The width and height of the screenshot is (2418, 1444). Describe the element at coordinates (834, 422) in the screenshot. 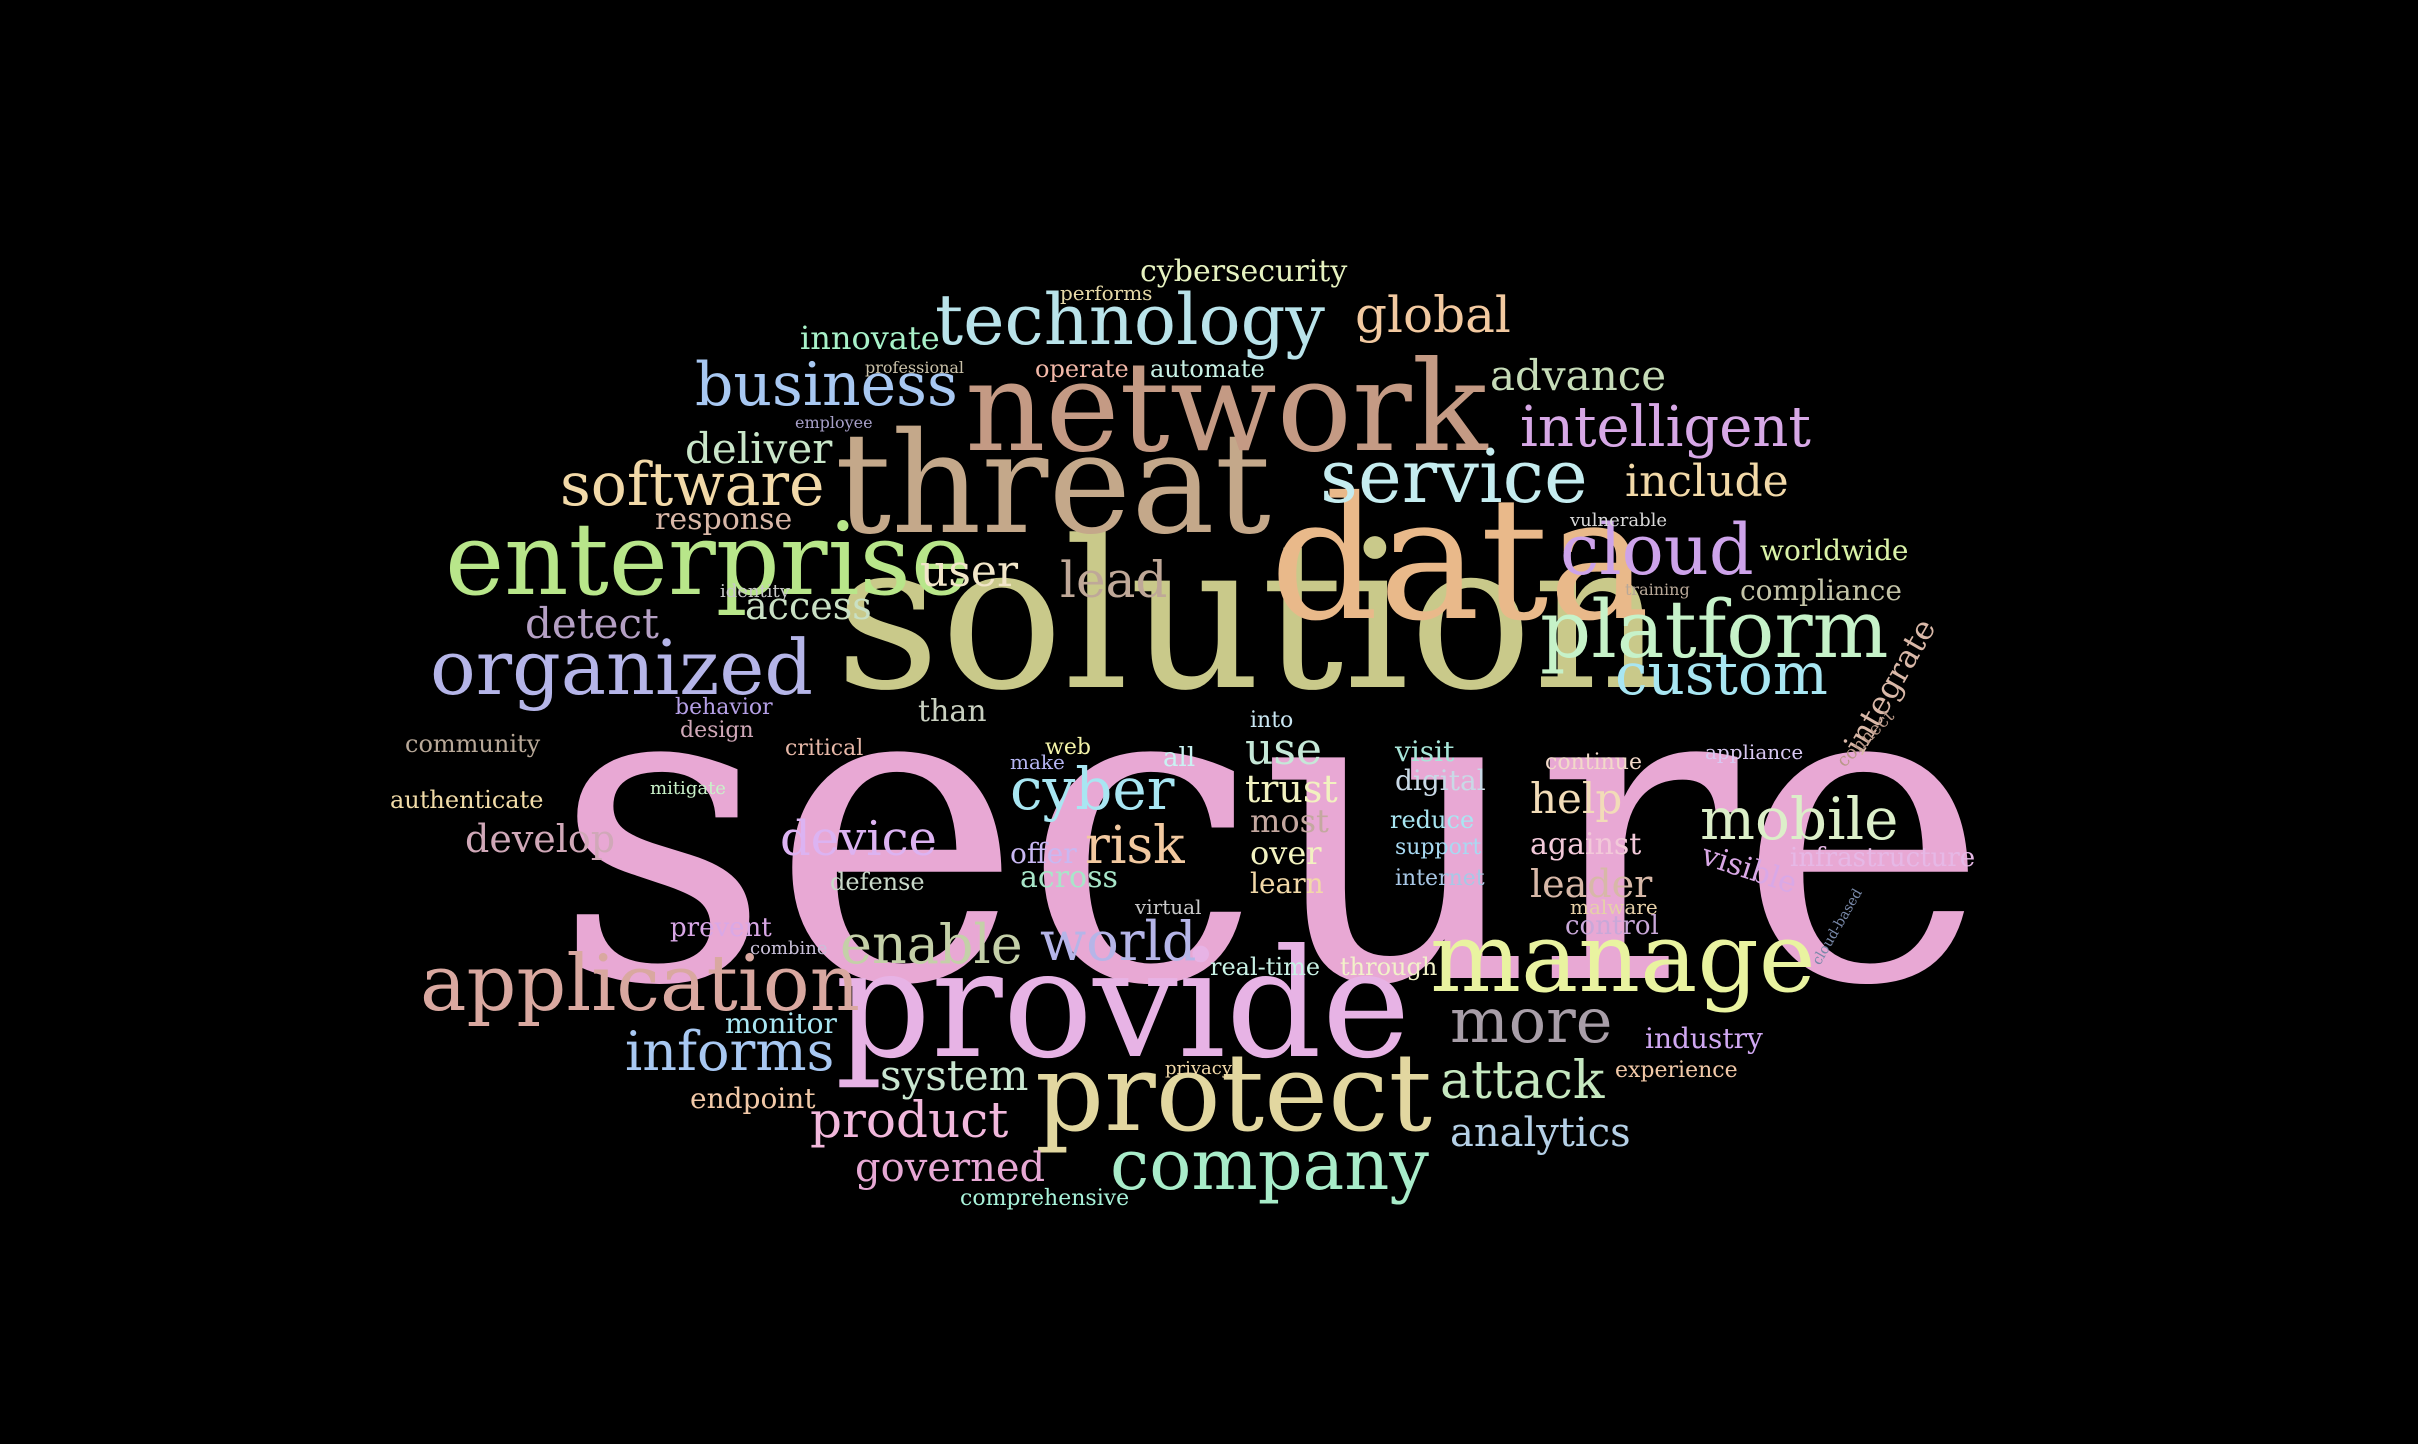

I see `word-employee: employee` at that location.